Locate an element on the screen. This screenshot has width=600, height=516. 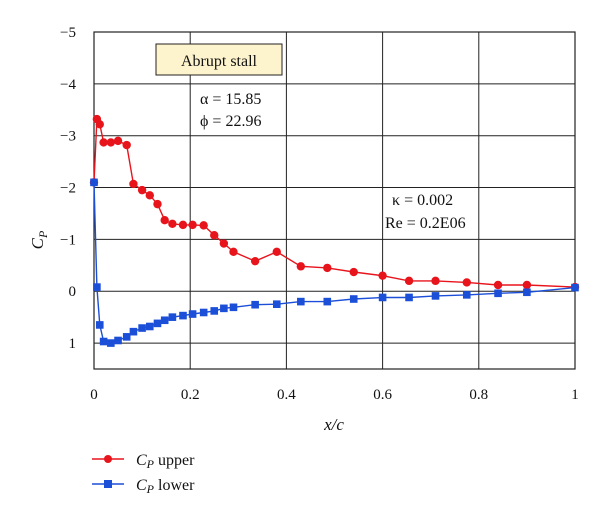
annotation-box is located at coordinates (219, 59).